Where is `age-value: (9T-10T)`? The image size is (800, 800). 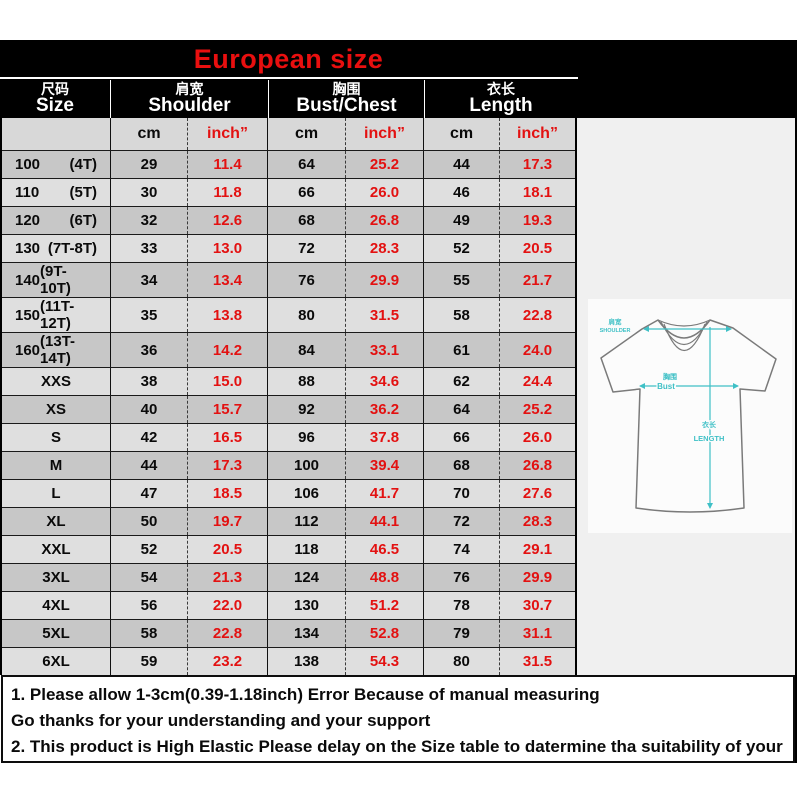 age-value: (9T-10T) is located at coordinates (55, 280).